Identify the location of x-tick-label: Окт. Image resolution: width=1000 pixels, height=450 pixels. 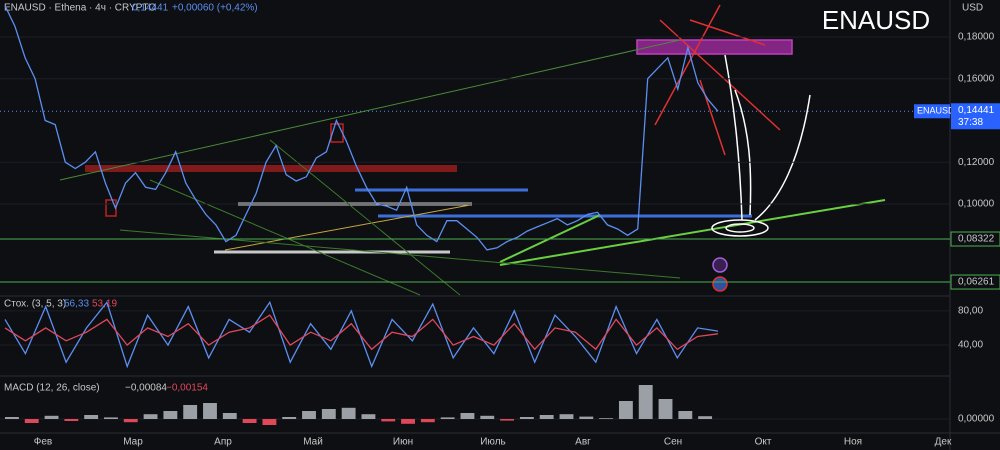
(763, 442).